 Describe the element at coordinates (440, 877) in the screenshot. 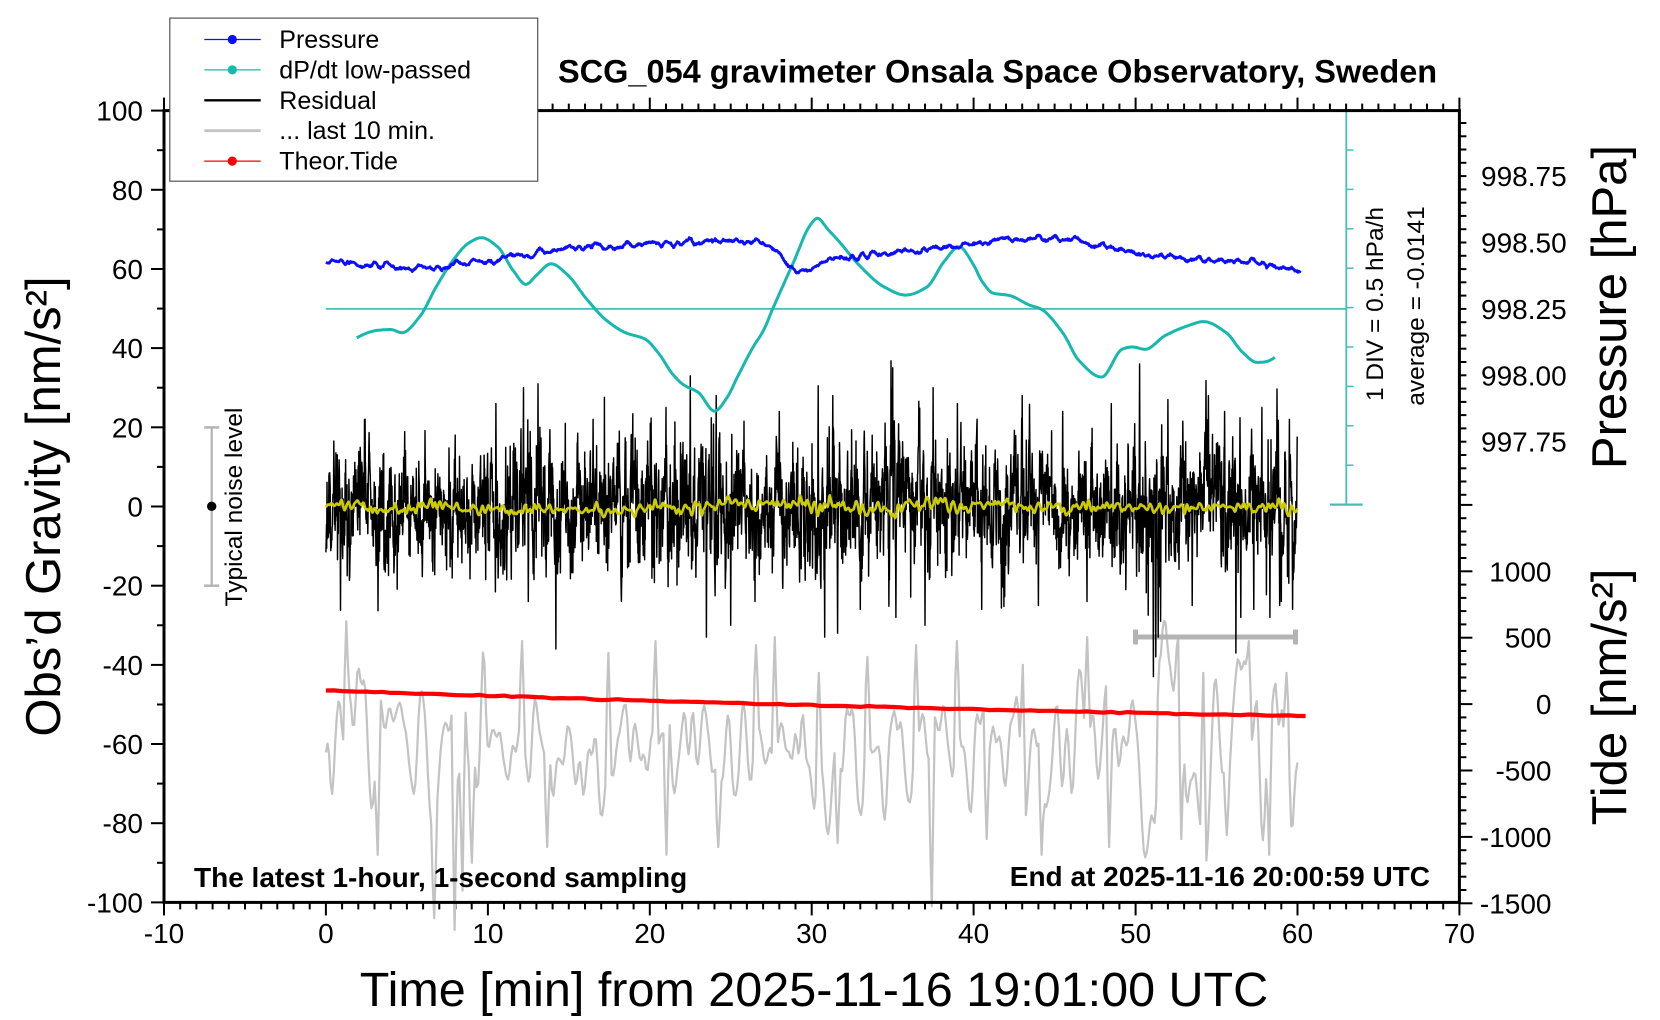

I see `svg-text:The latest 1-hour, 1-second sa: The latest 1-hour, 1-second sampling` at that location.